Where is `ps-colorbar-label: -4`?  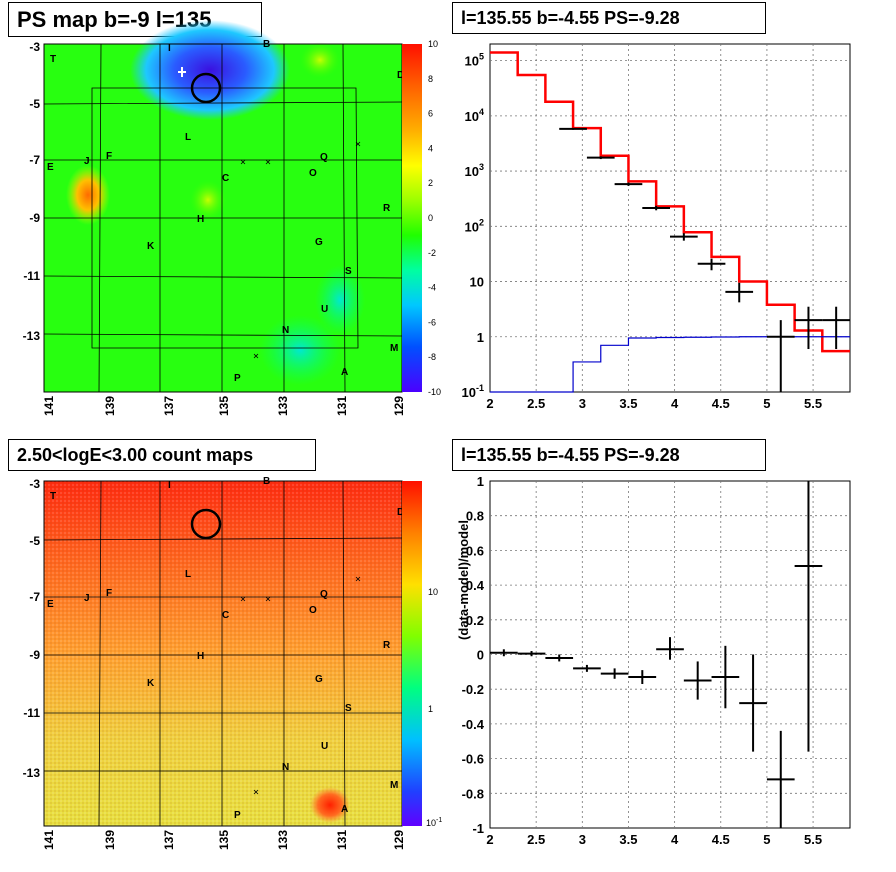 ps-colorbar-label: -4 is located at coordinates (432, 288).